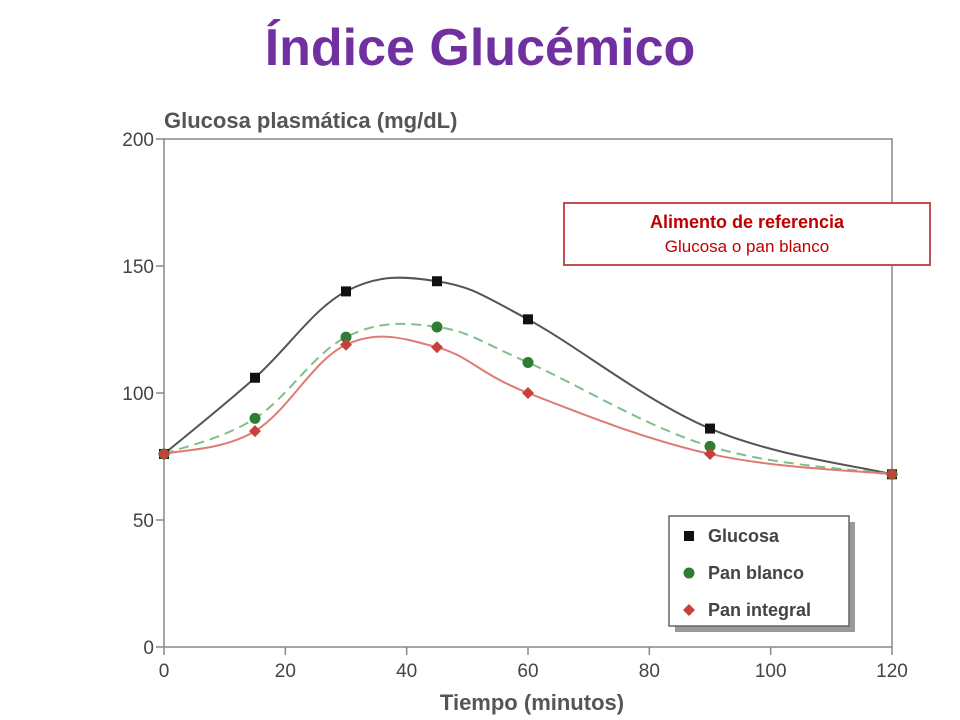 The image size is (960, 720). I want to click on reference-box-title: Alimento de referencia, so click(747, 222).